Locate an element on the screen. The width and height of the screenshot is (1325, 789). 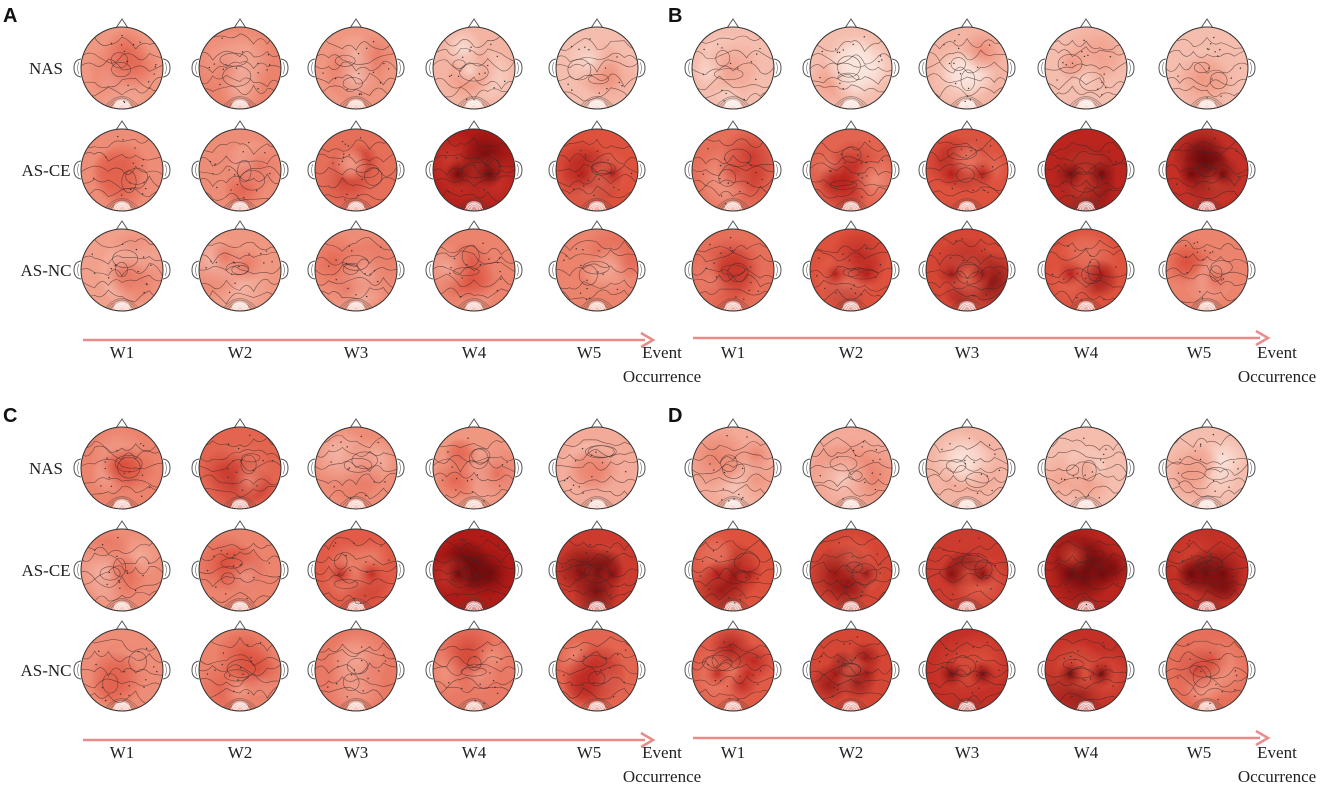
topomap-a-nas-w2 is located at coordinates (240, 64).